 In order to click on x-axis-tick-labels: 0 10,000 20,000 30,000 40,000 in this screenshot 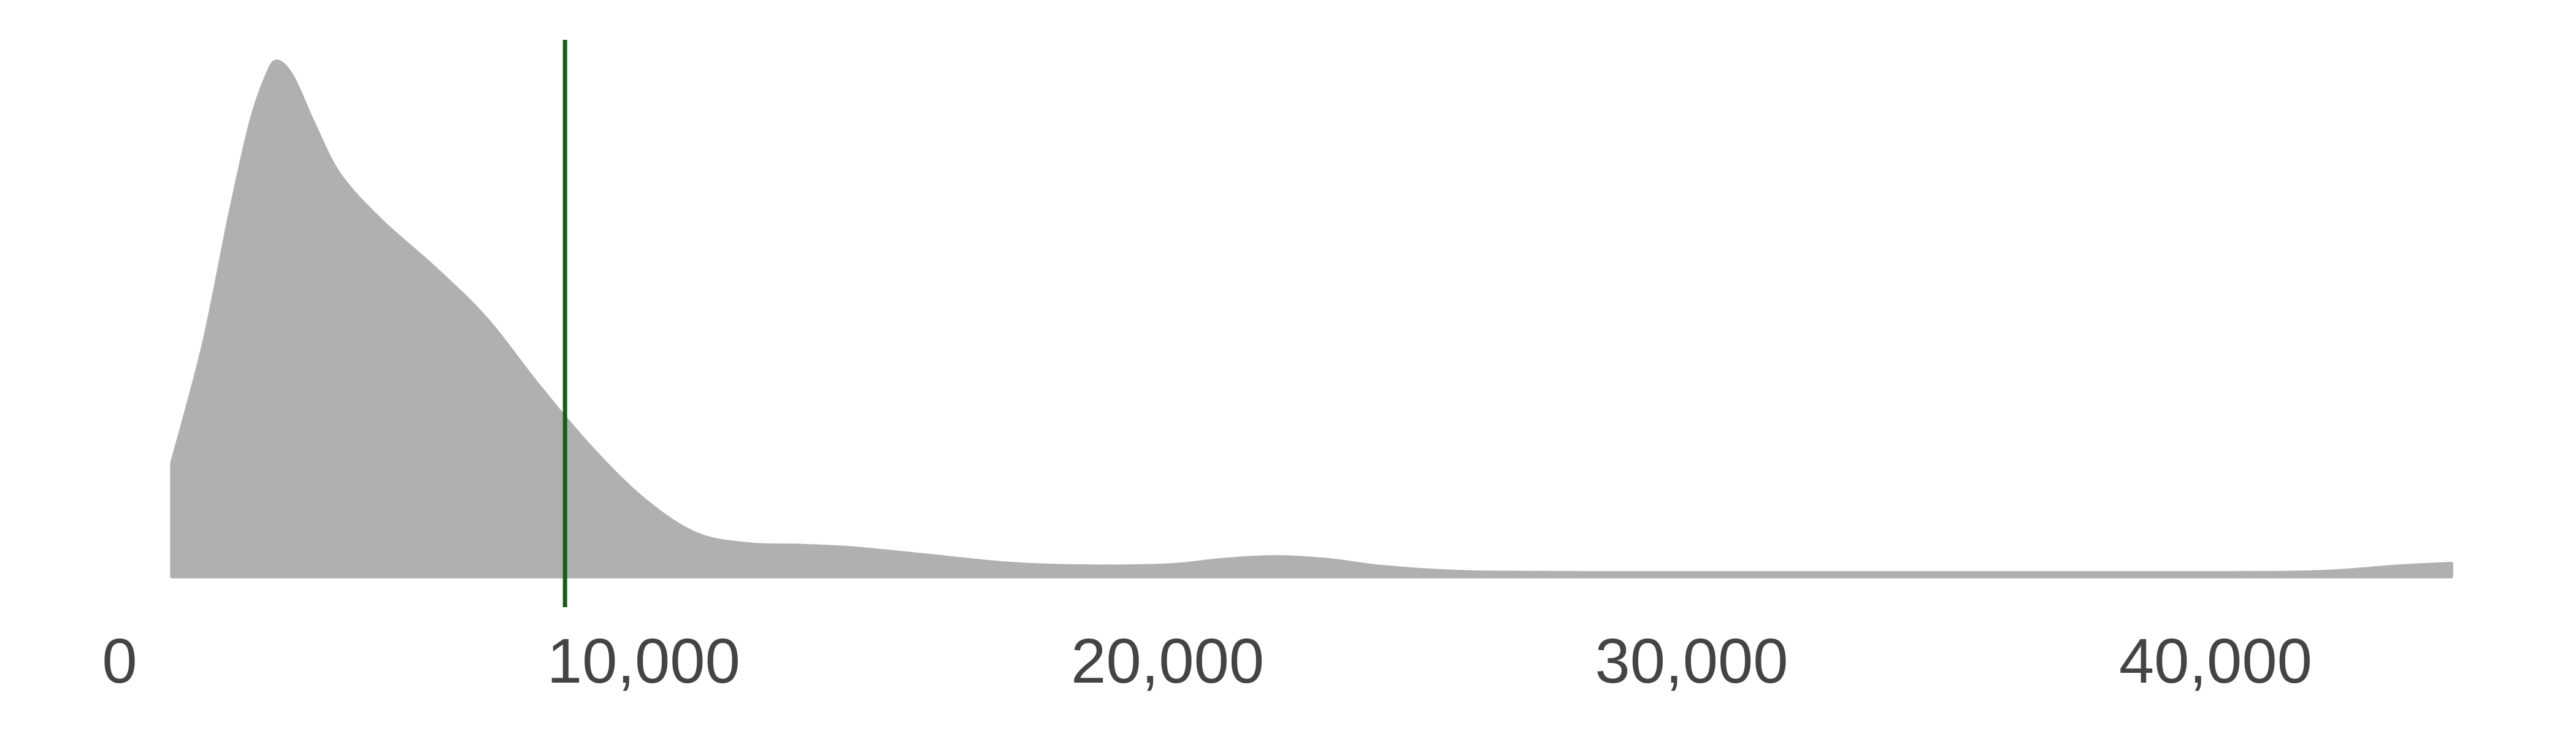, I will do `click(1207, 661)`.